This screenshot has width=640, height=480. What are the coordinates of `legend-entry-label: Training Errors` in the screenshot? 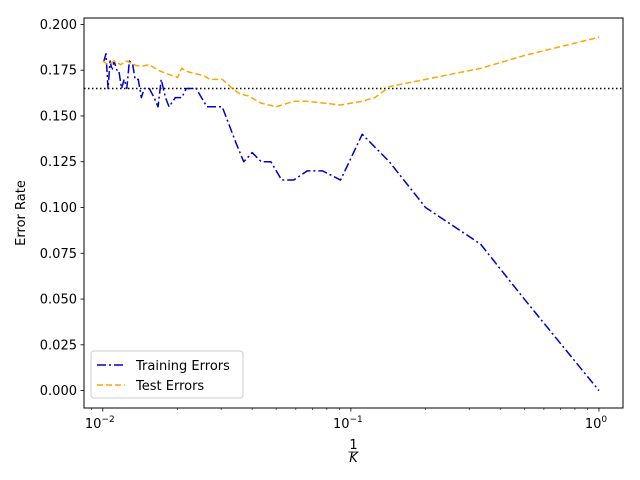 It's located at (182, 366).